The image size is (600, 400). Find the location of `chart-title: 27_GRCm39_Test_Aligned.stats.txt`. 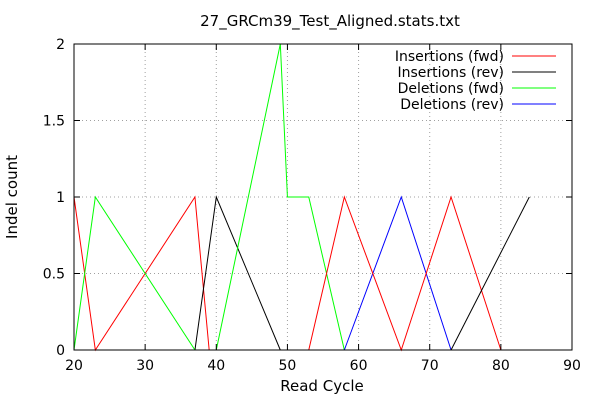

chart-title: 27_GRCm39_Test_Aligned.stats.txt is located at coordinates (330, 21).